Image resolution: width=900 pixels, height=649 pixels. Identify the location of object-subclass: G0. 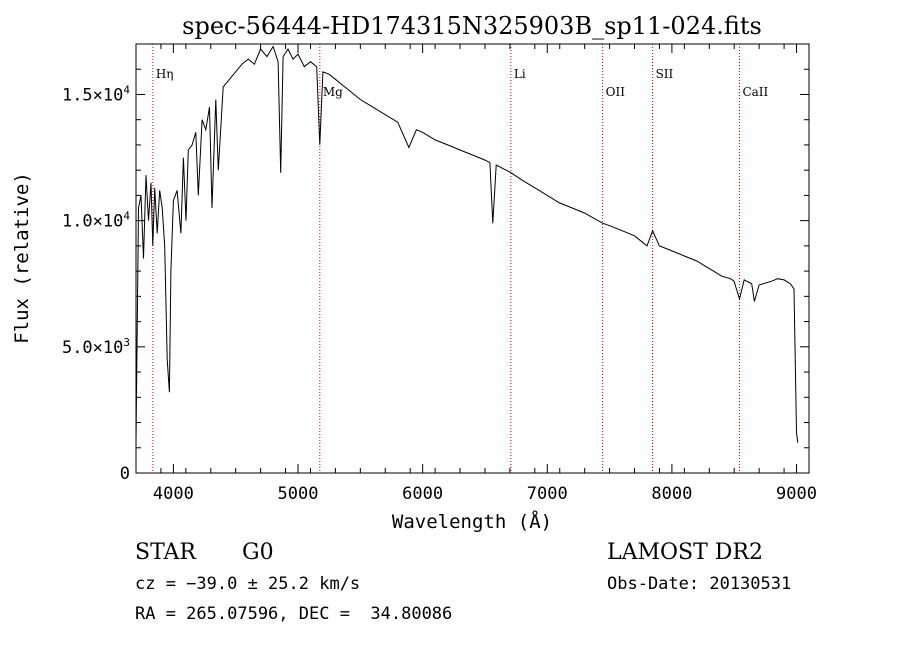
(258, 552).